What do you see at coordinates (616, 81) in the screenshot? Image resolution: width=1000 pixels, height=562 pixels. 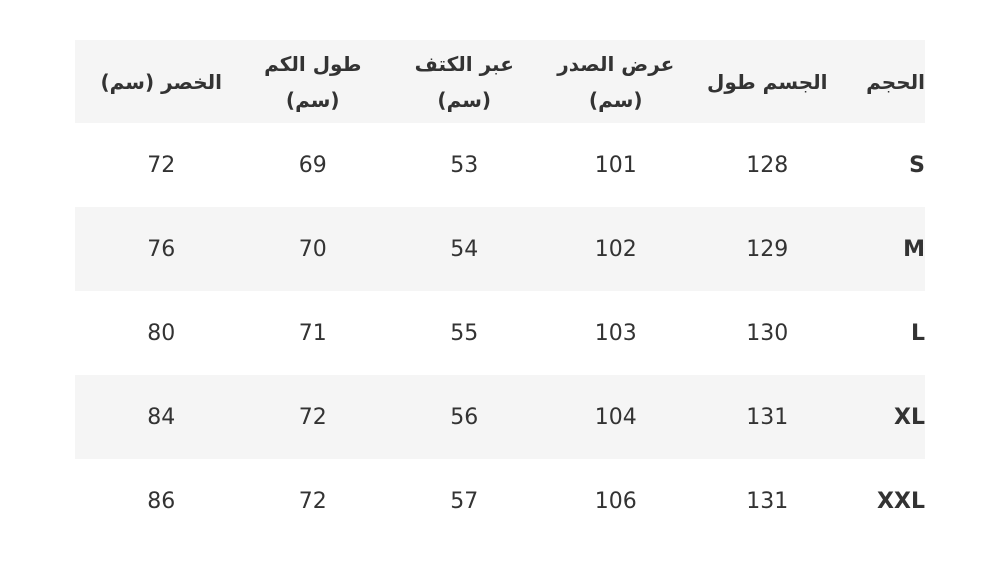 I see `header-chest-width: عرض الصدر (سم)` at bounding box center [616, 81].